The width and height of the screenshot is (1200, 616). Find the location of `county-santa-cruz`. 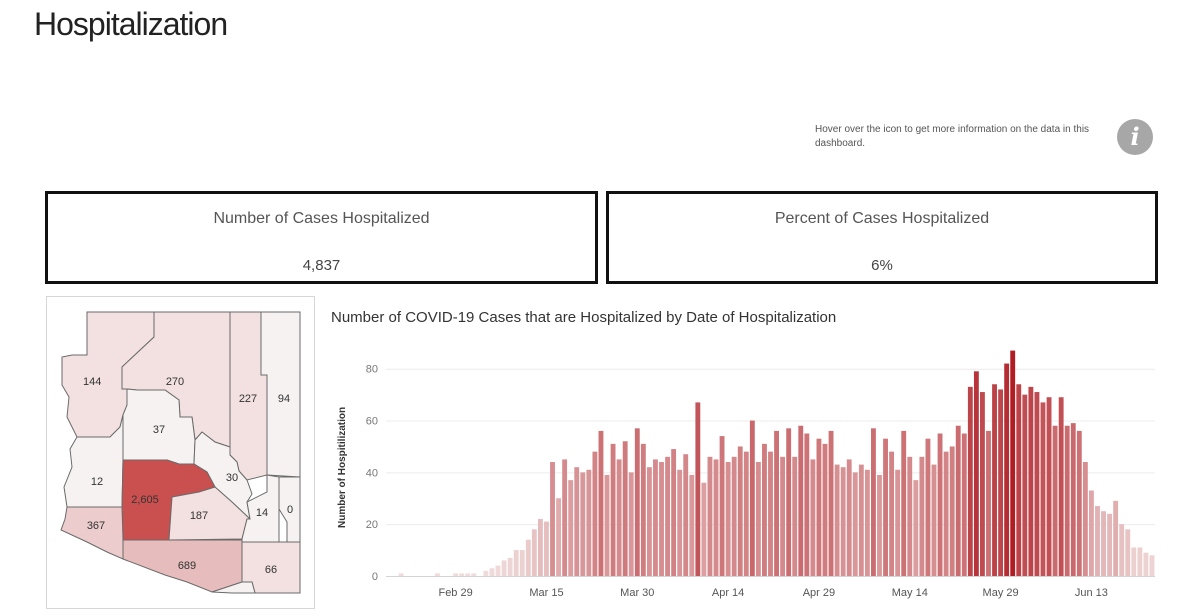

county-santa-cruz is located at coordinates (233, 587).